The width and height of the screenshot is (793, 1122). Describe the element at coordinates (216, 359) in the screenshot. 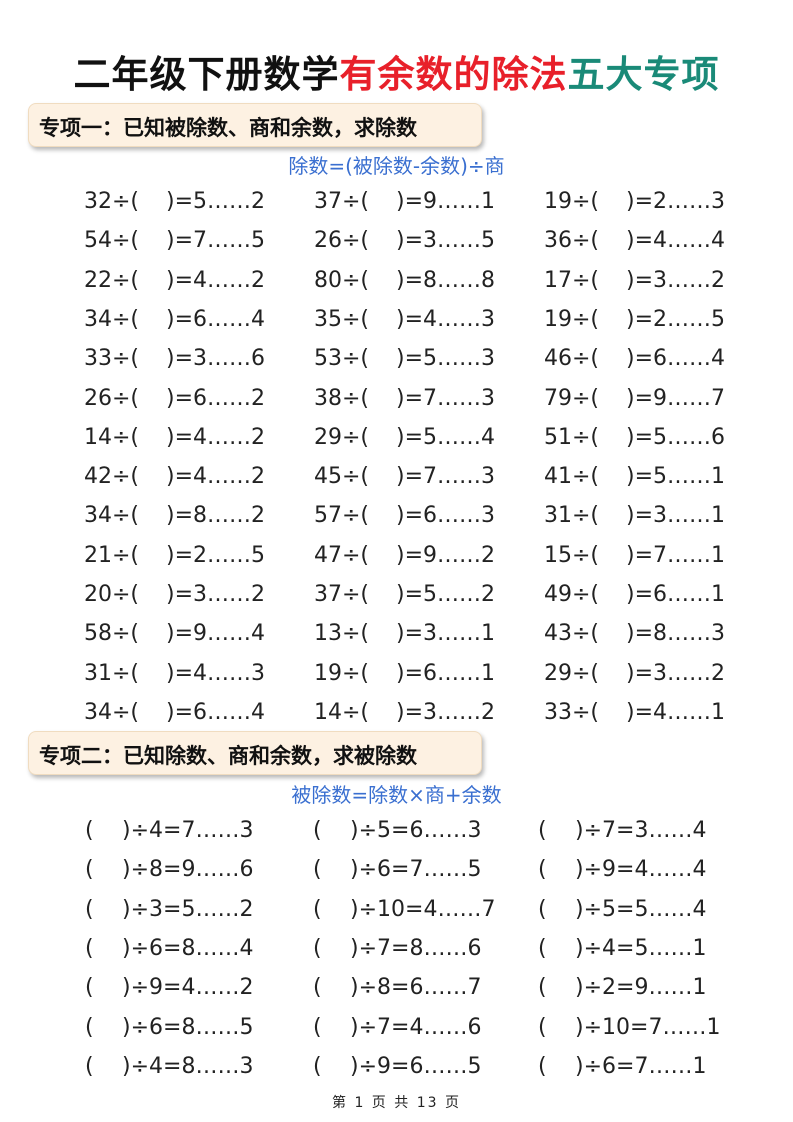

I see `problem-right: )=3……6` at that location.